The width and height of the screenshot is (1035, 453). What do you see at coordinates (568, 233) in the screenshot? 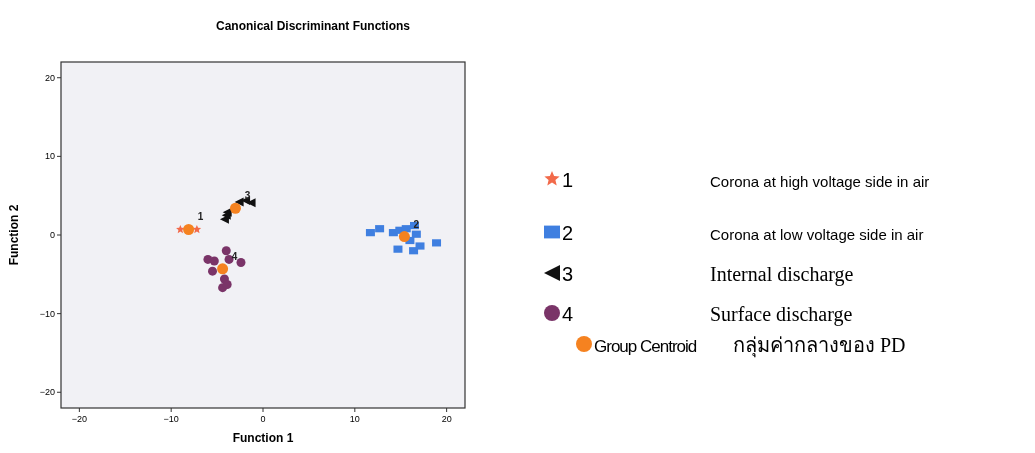
I see `legend-label: 2` at bounding box center [568, 233].